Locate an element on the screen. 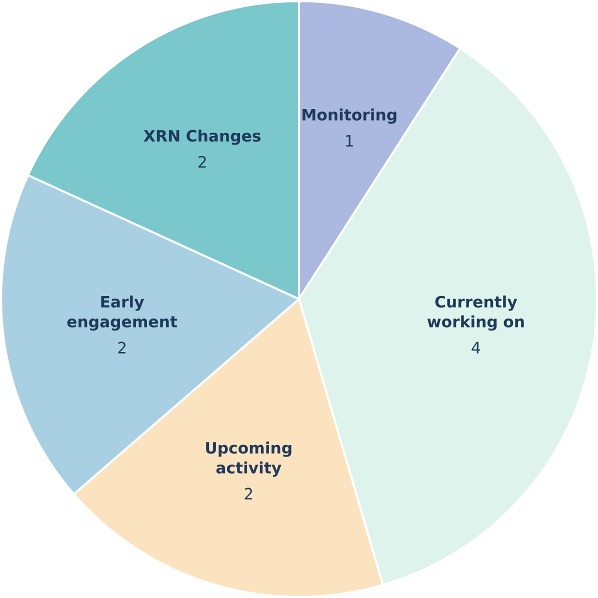  slice-label: XRN Changes is located at coordinates (202, 137).